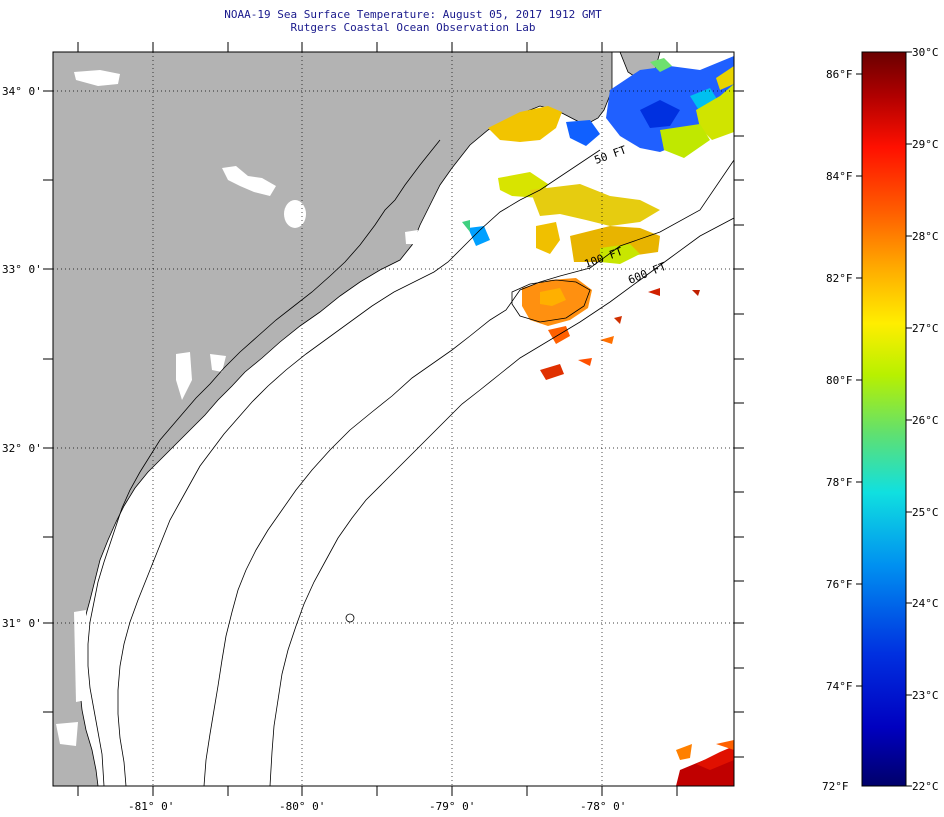 Image resolution: width=944 pixels, height=817 pixels. Describe the element at coordinates (925, 236) in the screenshot. I see `colorbar-c-label: 28°C` at that location.